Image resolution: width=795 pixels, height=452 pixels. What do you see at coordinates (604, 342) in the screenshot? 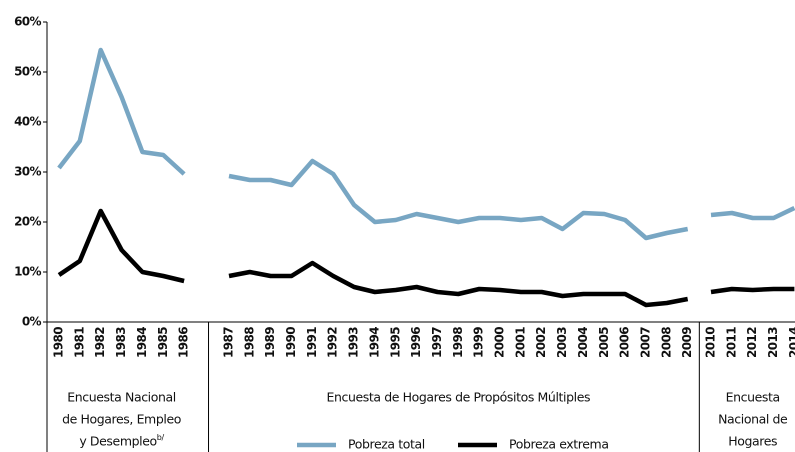
I see `x-tick-label: 2005` at bounding box center [604, 342].